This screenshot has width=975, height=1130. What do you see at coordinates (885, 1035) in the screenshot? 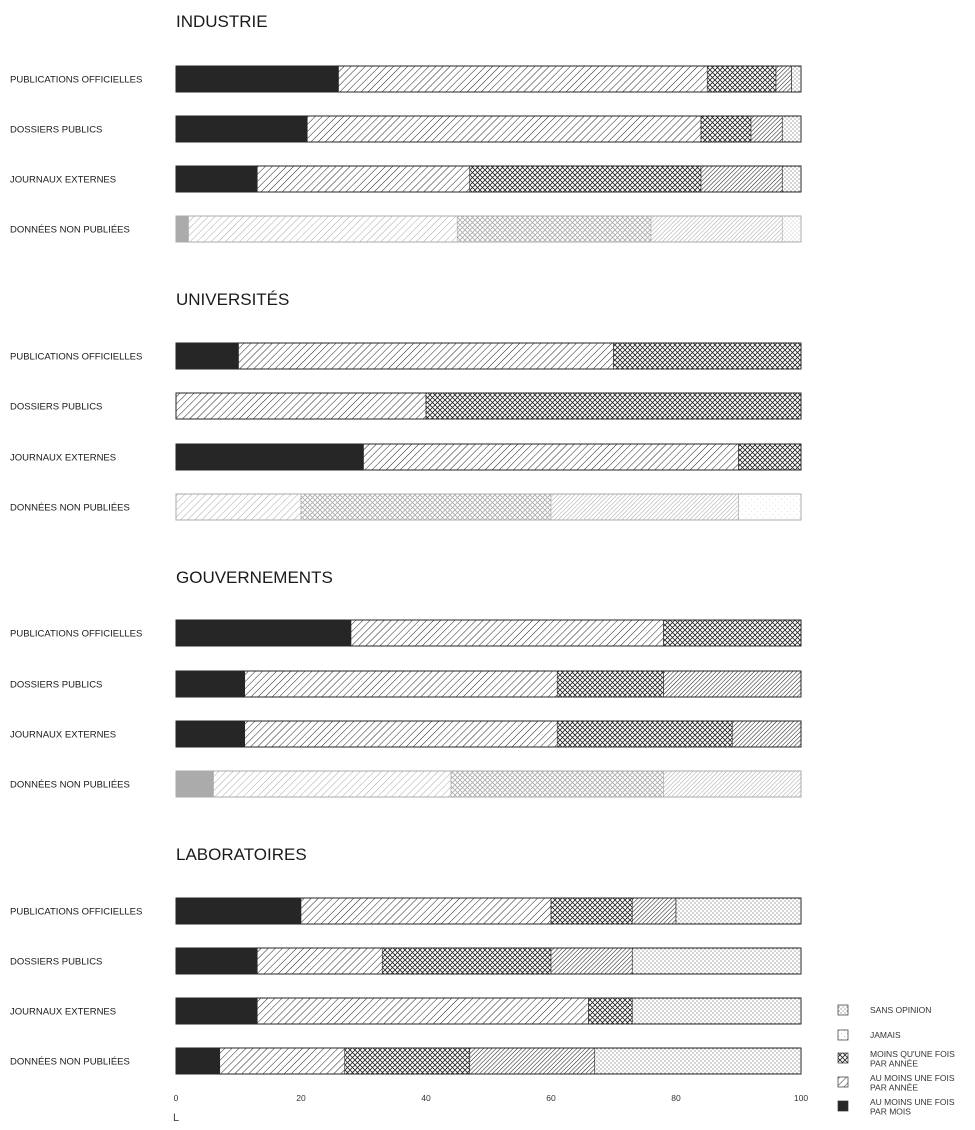
I see `legend-label: JAMAIS` at bounding box center [885, 1035].